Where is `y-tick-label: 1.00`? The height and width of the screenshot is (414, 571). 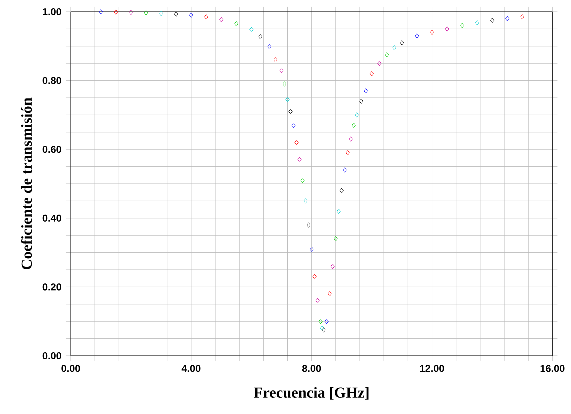
y-tick-label: 1.00 is located at coordinates (52, 12).